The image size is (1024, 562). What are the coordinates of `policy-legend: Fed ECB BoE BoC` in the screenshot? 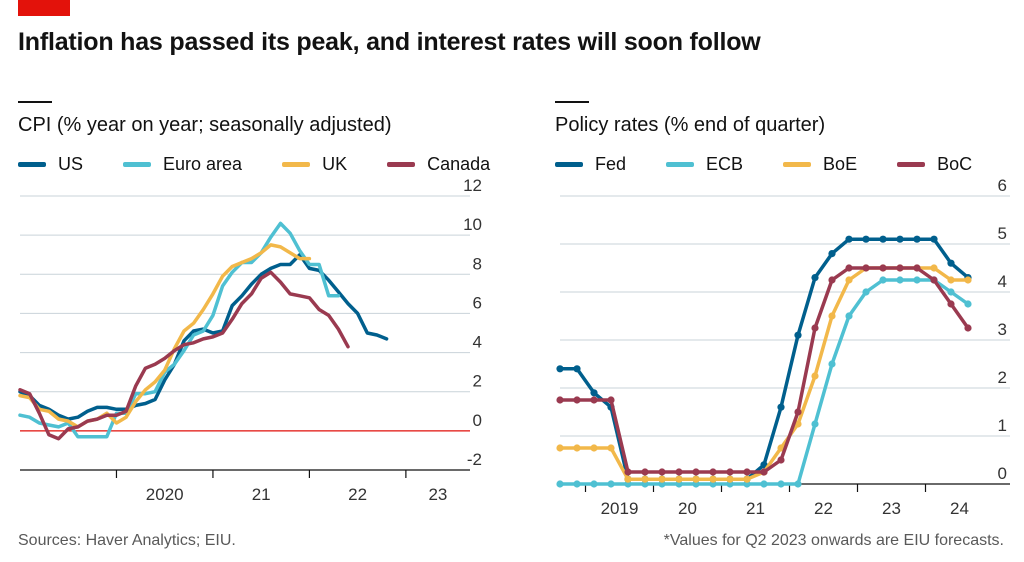 It's located at (783, 164).